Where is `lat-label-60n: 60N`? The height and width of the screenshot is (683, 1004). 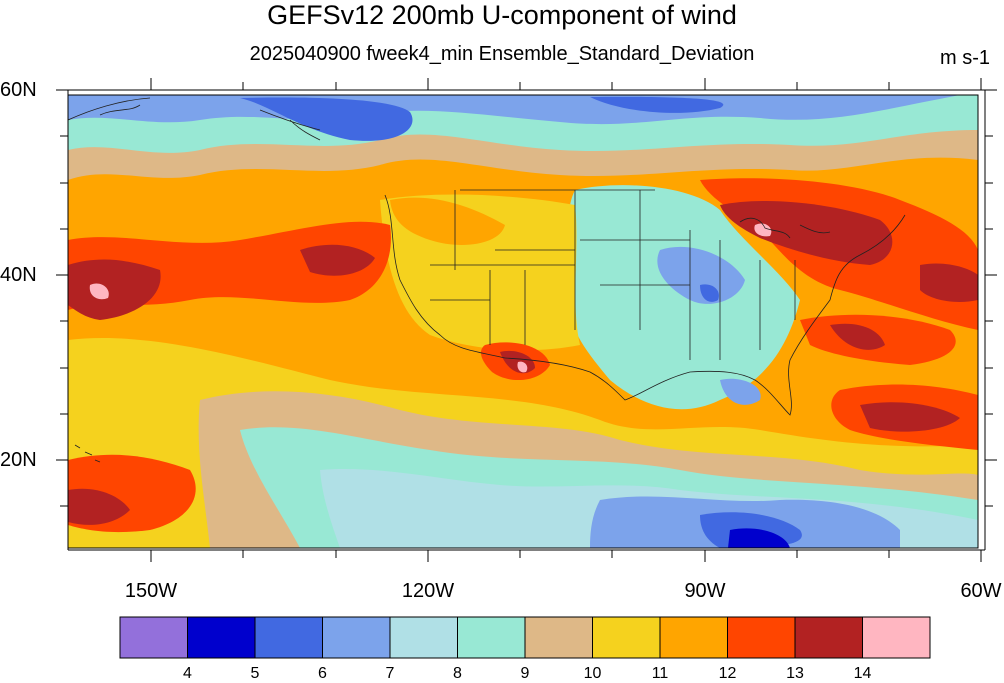
lat-label-60n: 60N is located at coordinates (18, 90).